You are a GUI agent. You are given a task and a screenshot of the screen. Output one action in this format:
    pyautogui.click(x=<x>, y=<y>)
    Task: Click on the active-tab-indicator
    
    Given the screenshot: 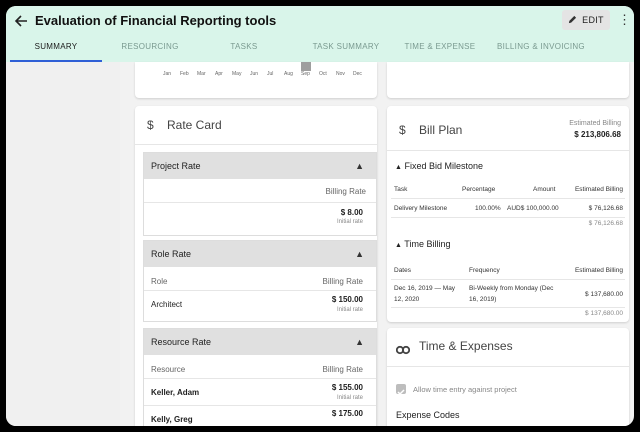 What is the action you would take?
    pyautogui.click(x=56, y=61)
    